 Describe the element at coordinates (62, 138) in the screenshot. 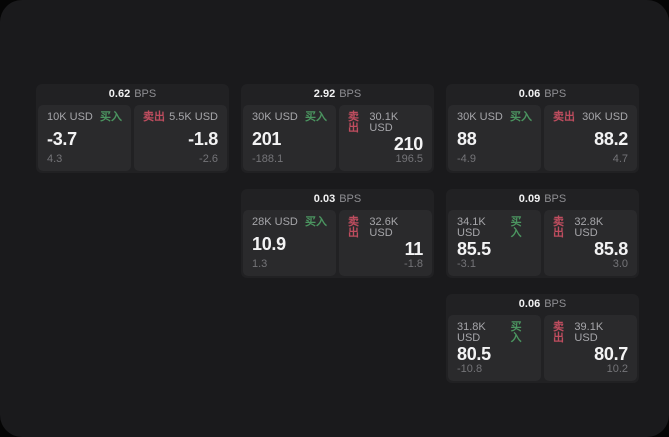

I see `buy-price: -3.7` at that location.